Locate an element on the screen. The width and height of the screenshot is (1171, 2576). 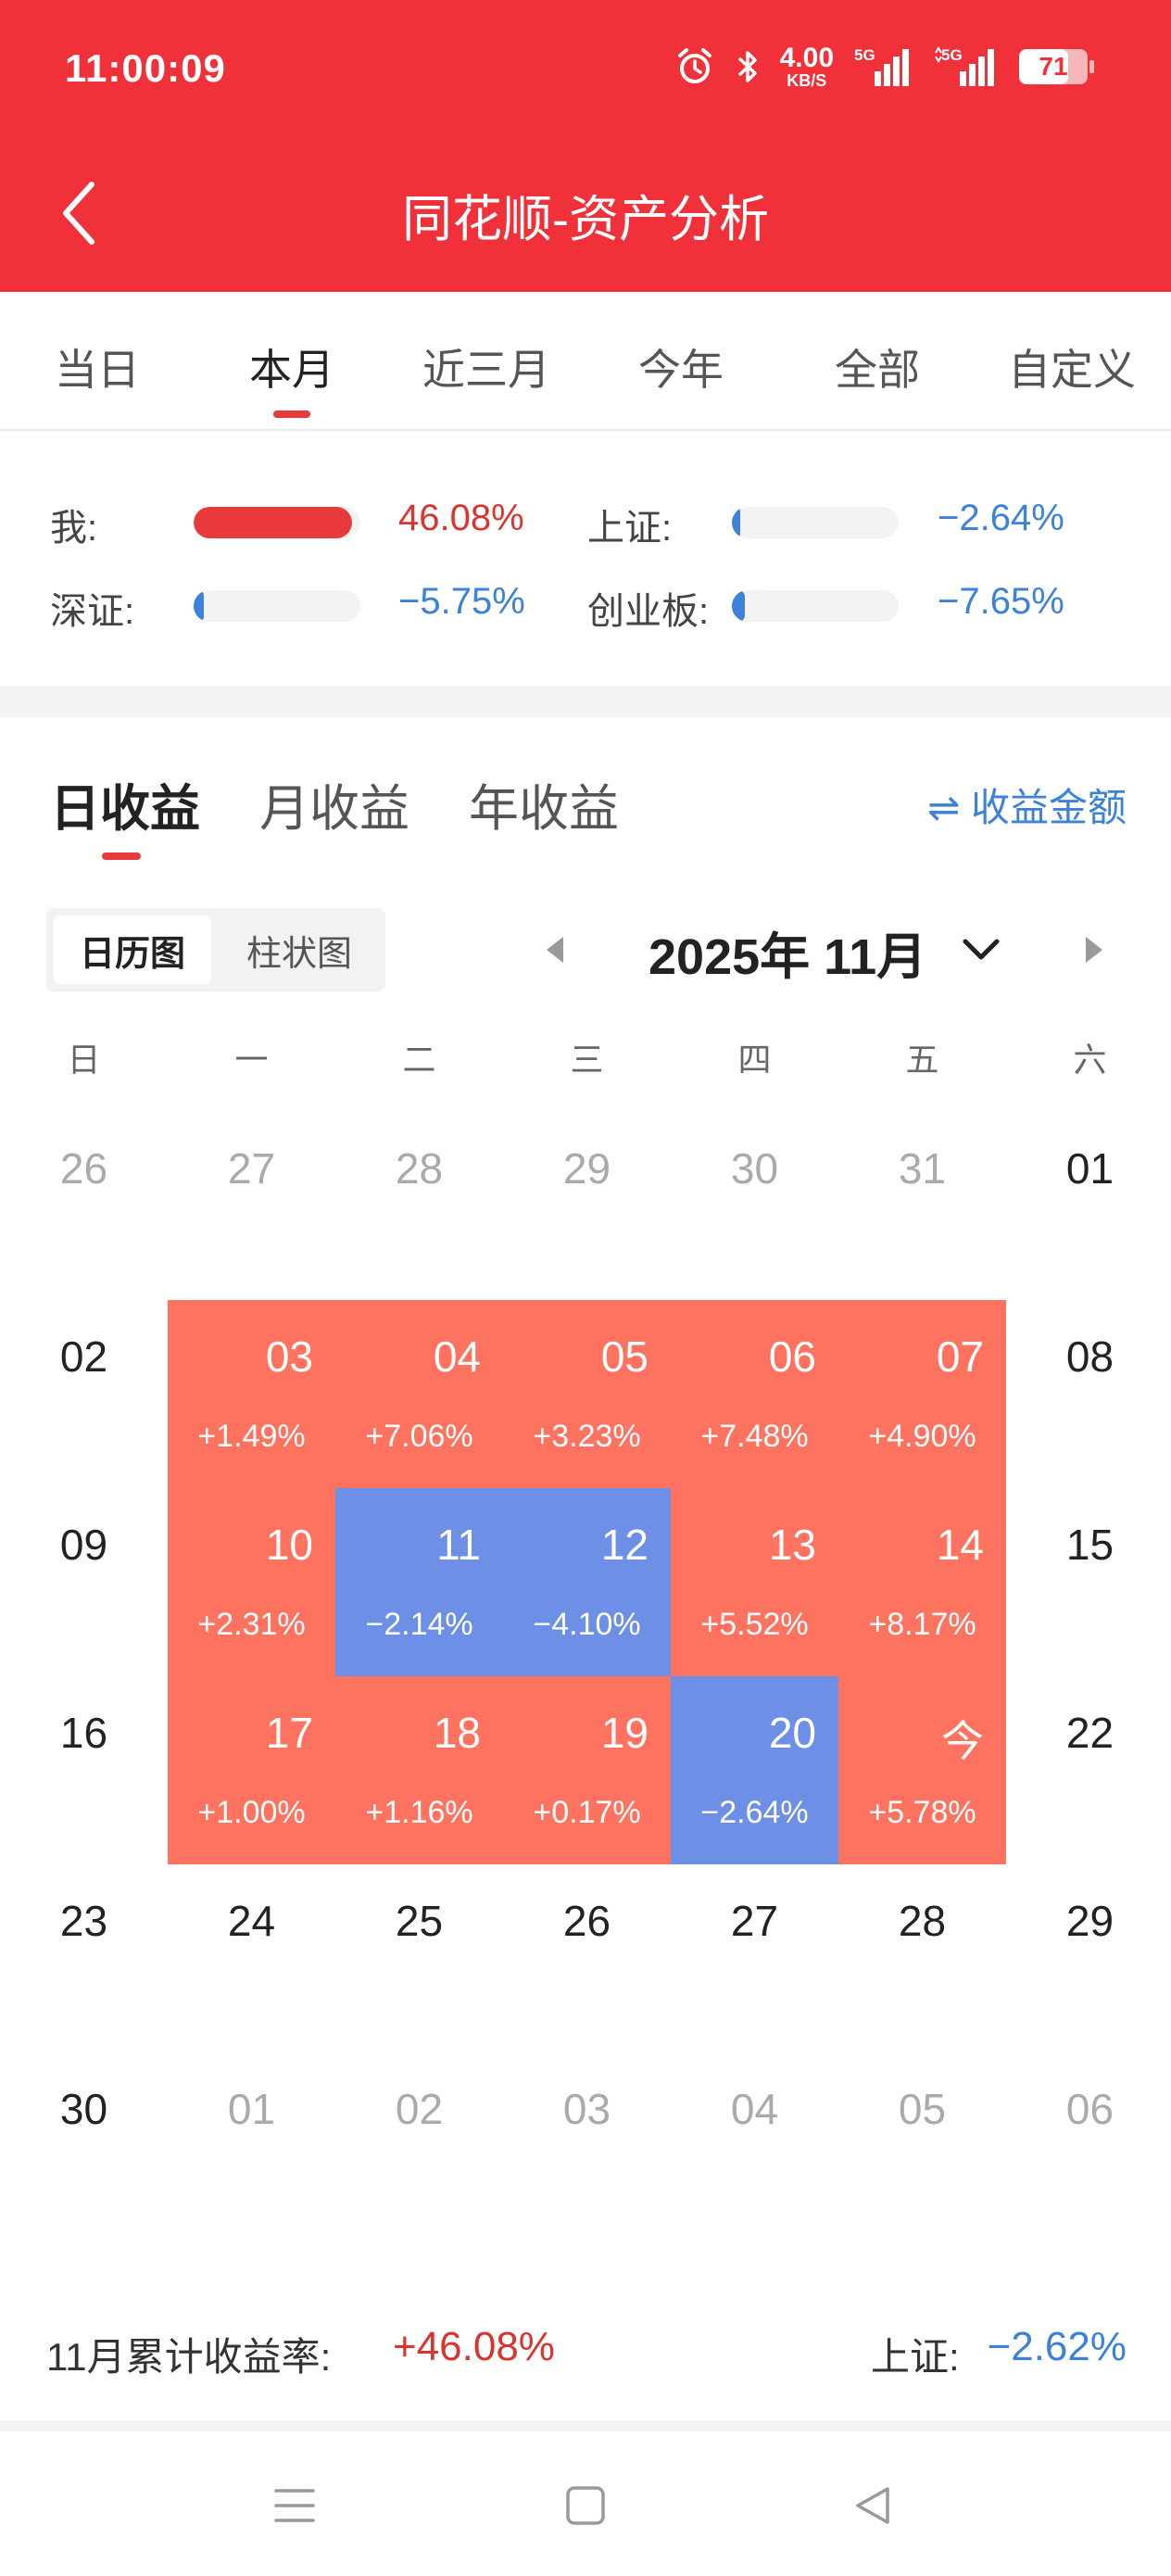
next-month-button is located at coordinates (1093, 949).